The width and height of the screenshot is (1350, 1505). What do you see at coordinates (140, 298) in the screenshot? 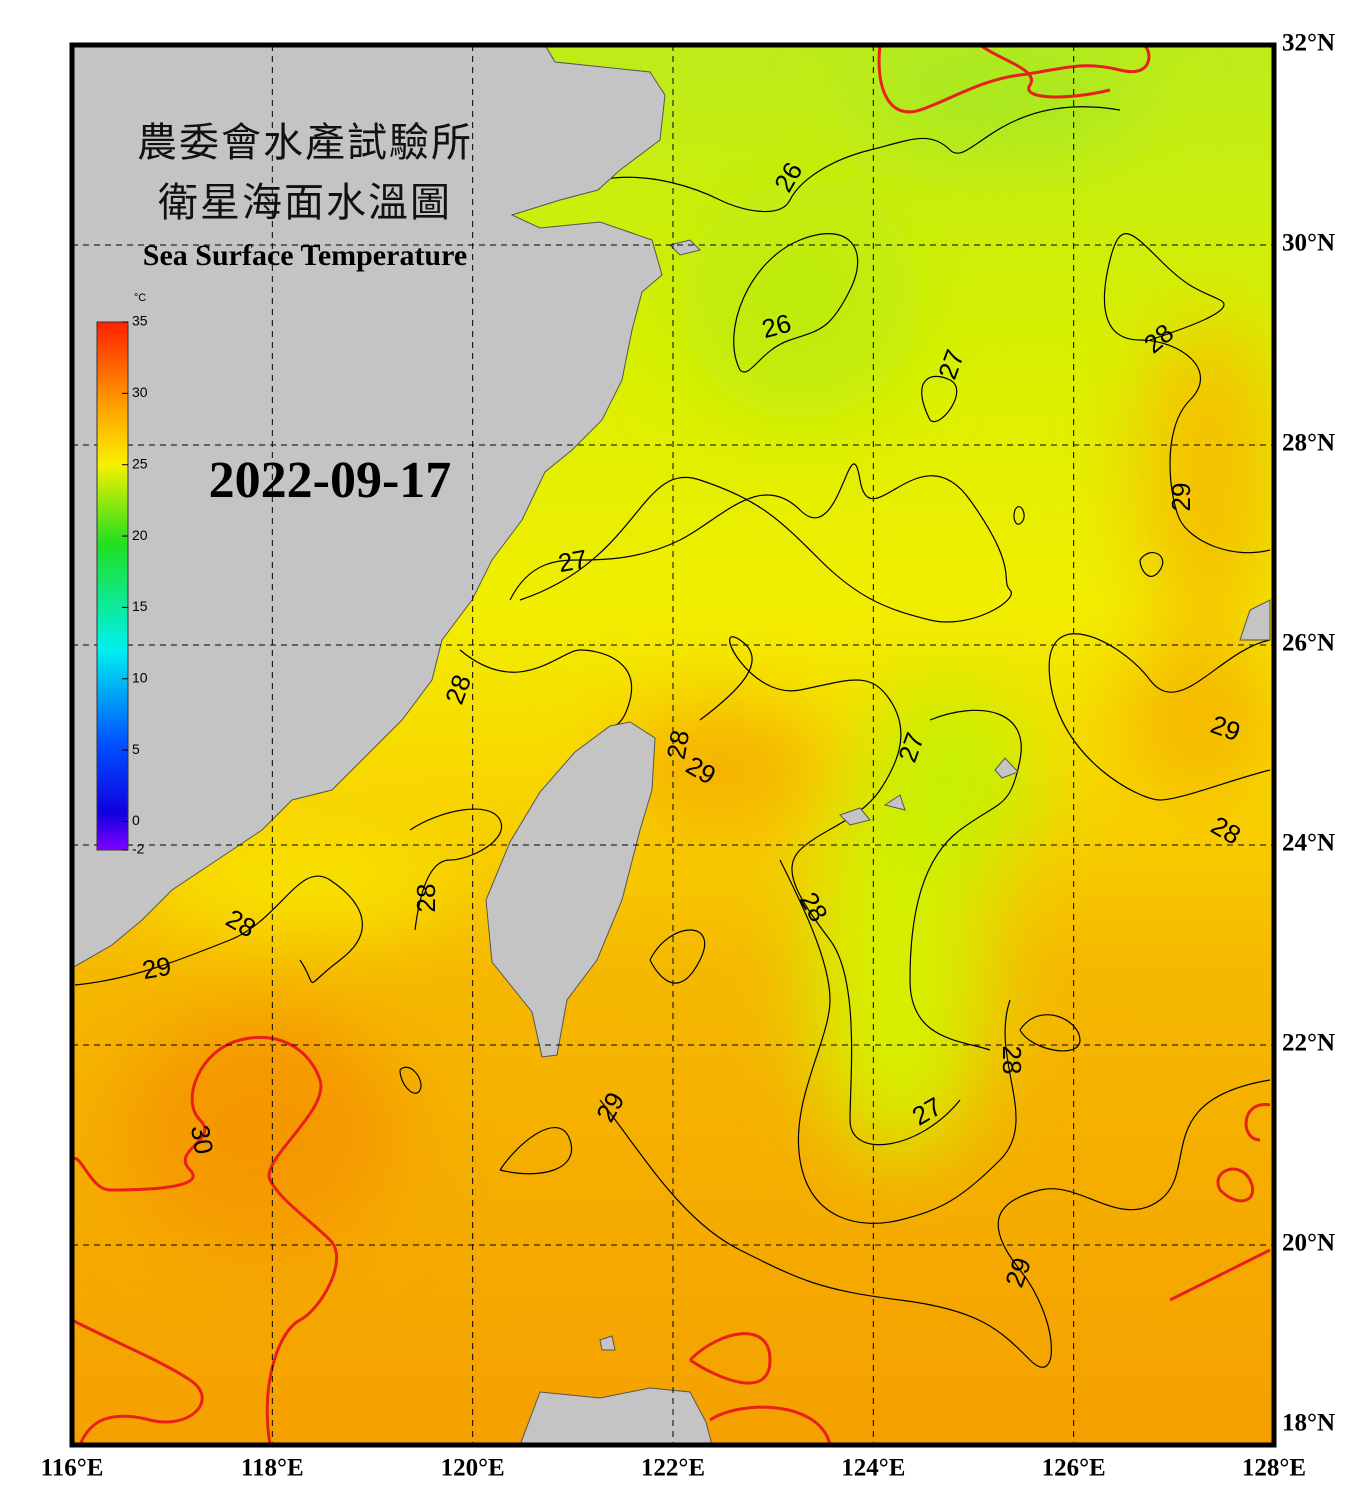
I see `colorbar-unit: °C` at bounding box center [140, 298].